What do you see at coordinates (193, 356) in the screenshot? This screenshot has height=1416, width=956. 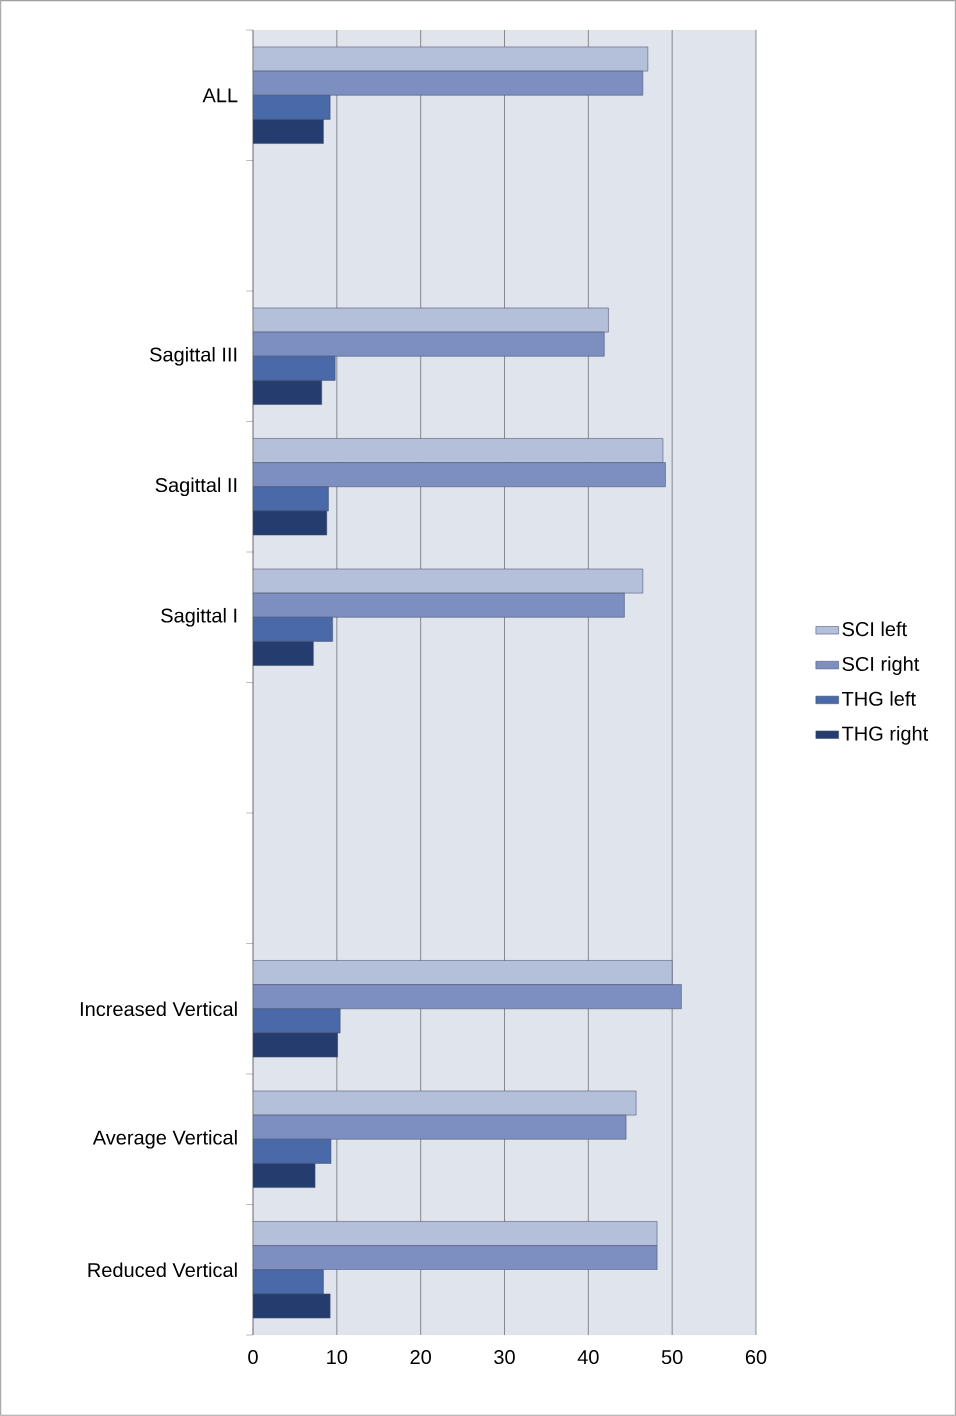 I see `y-tick-label: Sagittal III` at bounding box center [193, 356].